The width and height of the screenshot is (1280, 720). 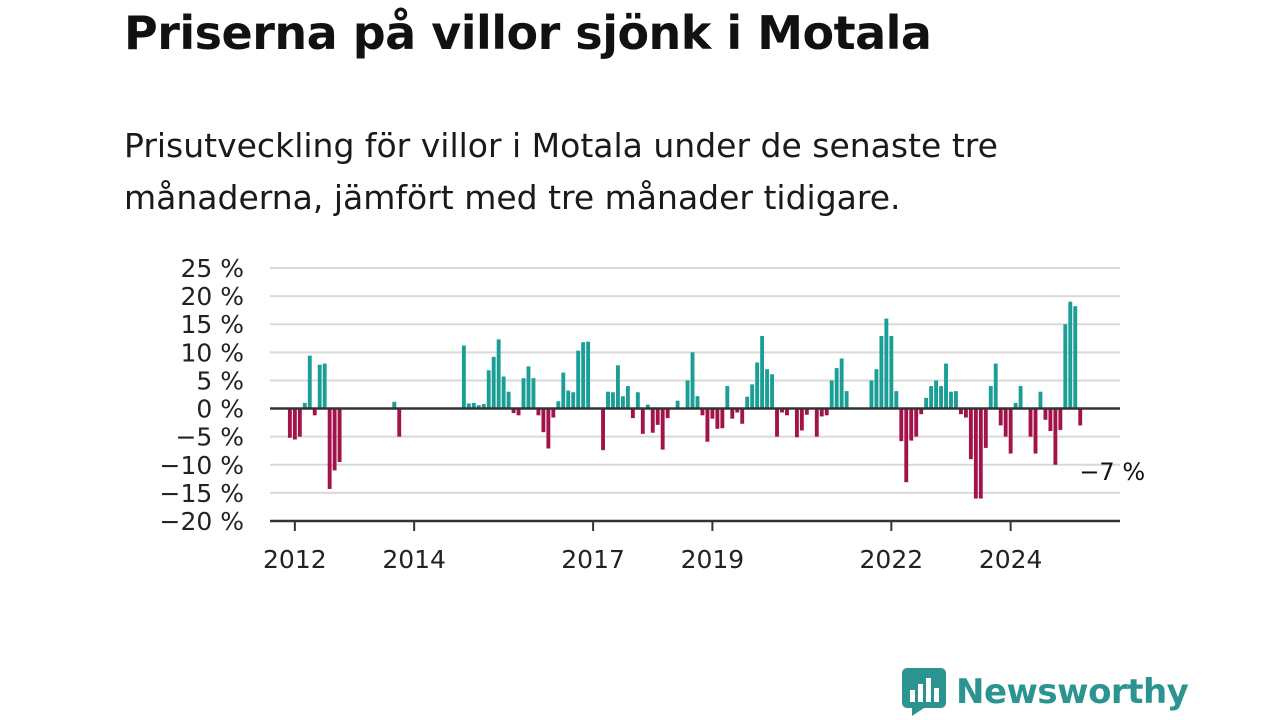 I want to click on y-tick-label: −10 %, so click(x=202, y=465).